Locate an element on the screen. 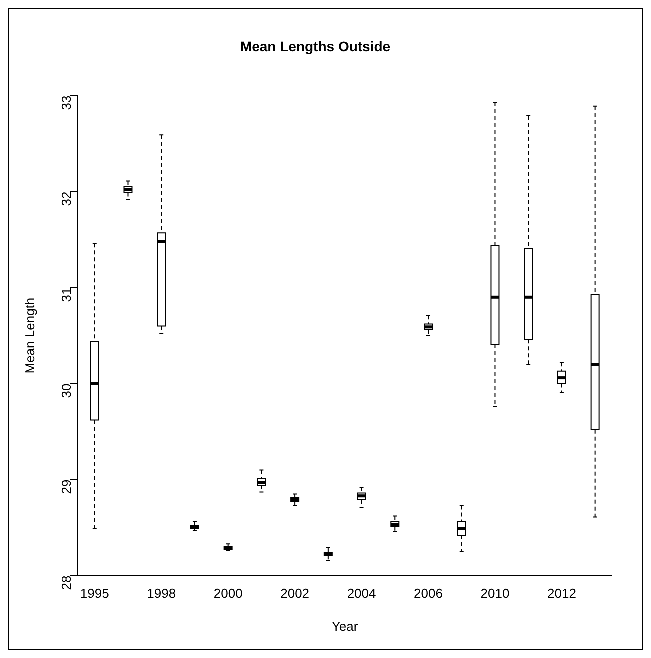  x-tick-label: 1995 is located at coordinates (95, 594).